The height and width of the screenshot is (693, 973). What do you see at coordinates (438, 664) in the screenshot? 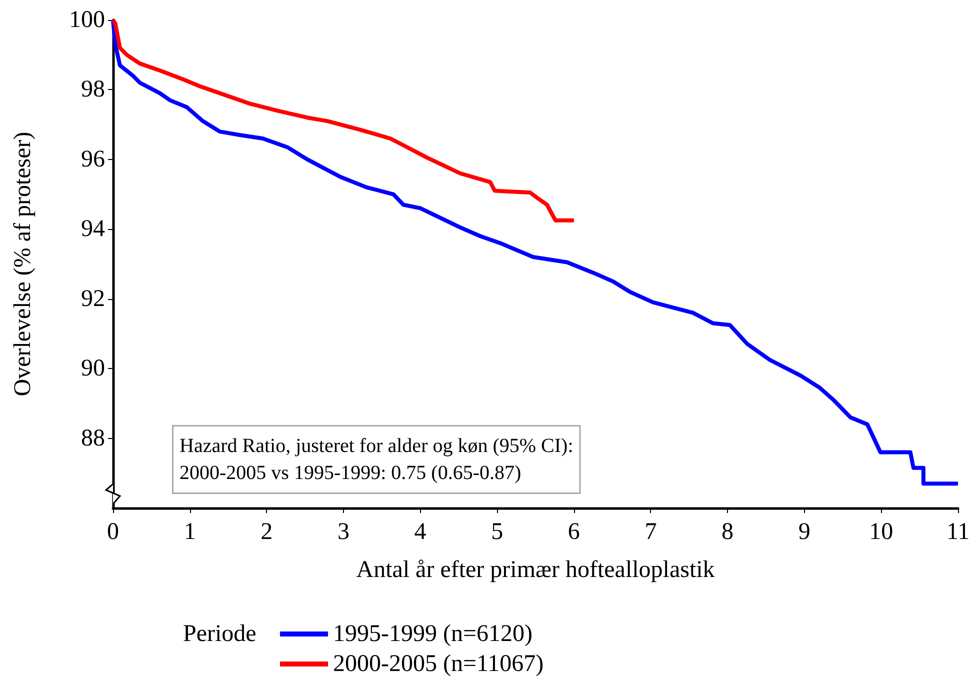
I see `legend-label: 2000-2005 (n=11067)` at bounding box center [438, 664].